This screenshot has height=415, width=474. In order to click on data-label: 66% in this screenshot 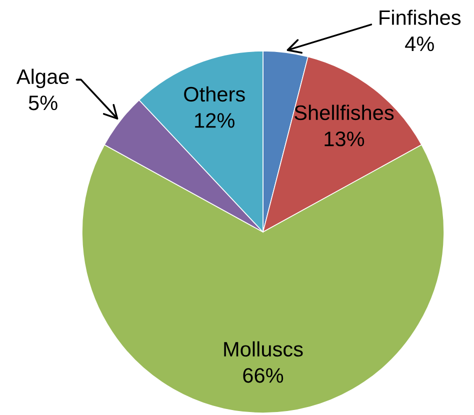, I will do `click(263, 375)`.